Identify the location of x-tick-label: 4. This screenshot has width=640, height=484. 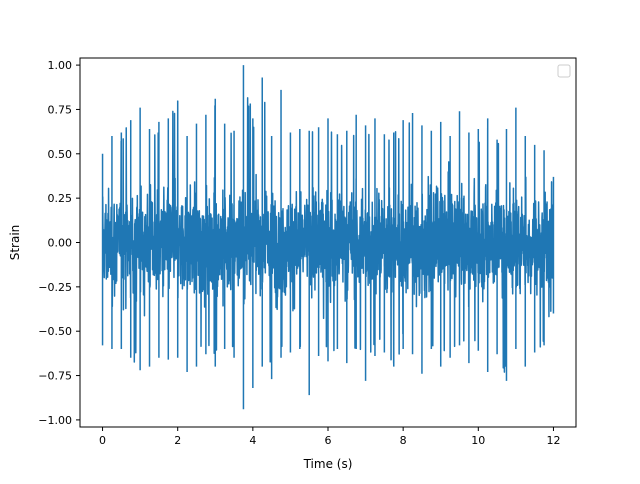
(252, 440).